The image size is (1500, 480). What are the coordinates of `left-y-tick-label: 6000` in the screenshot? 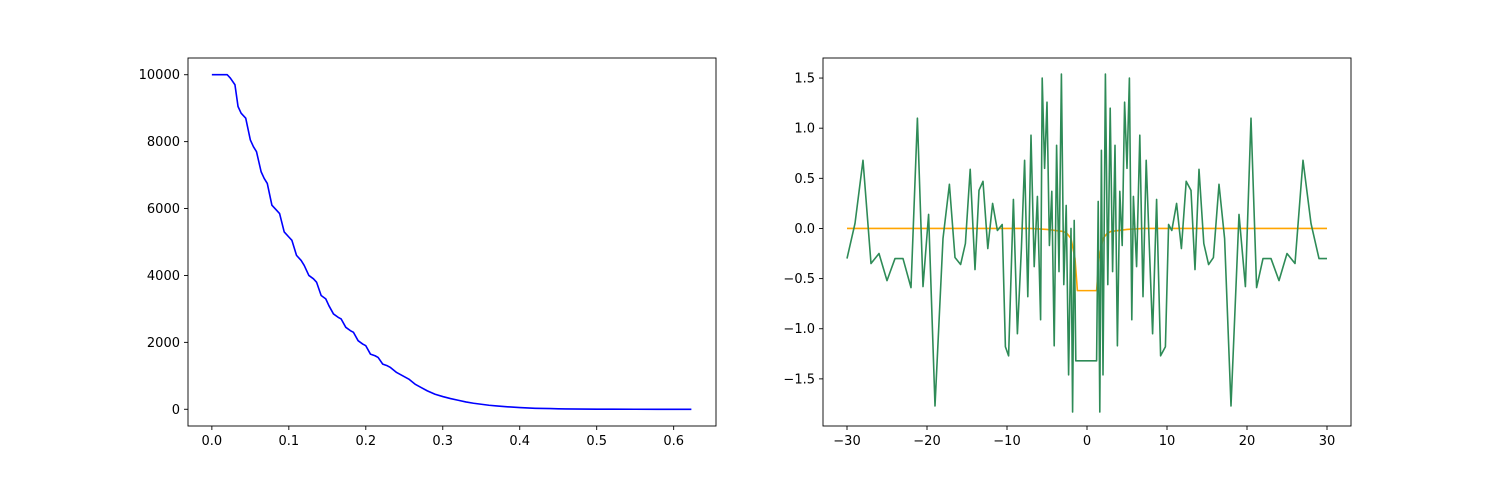 It's located at (163, 209).